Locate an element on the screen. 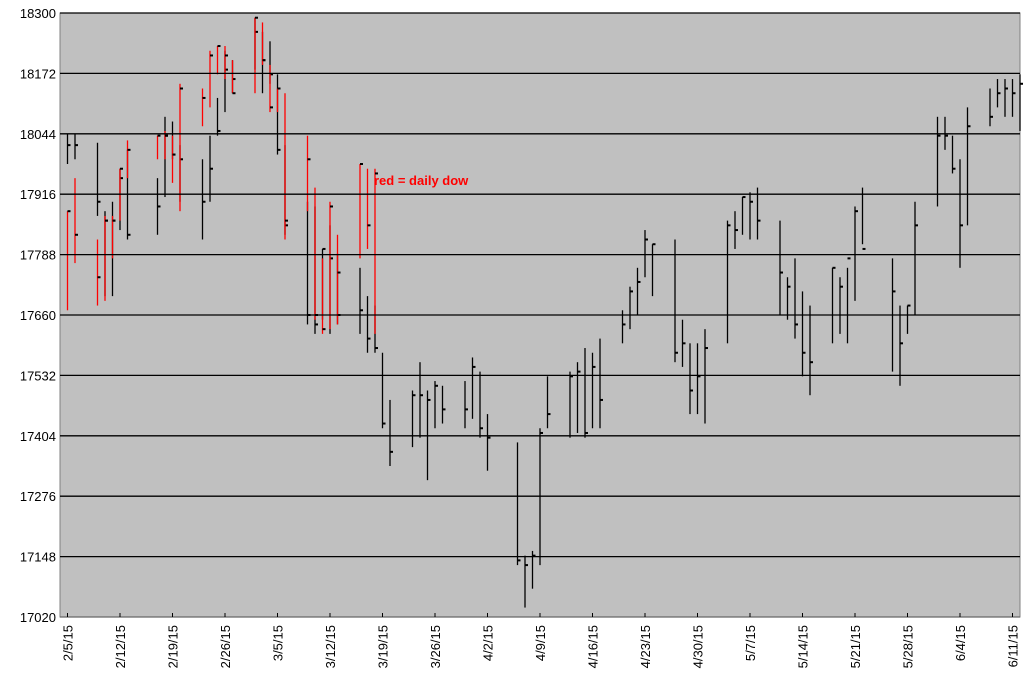 The height and width of the screenshot is (692, 1025). y-tick-label: 17916 is located at coordinates (38, 194).